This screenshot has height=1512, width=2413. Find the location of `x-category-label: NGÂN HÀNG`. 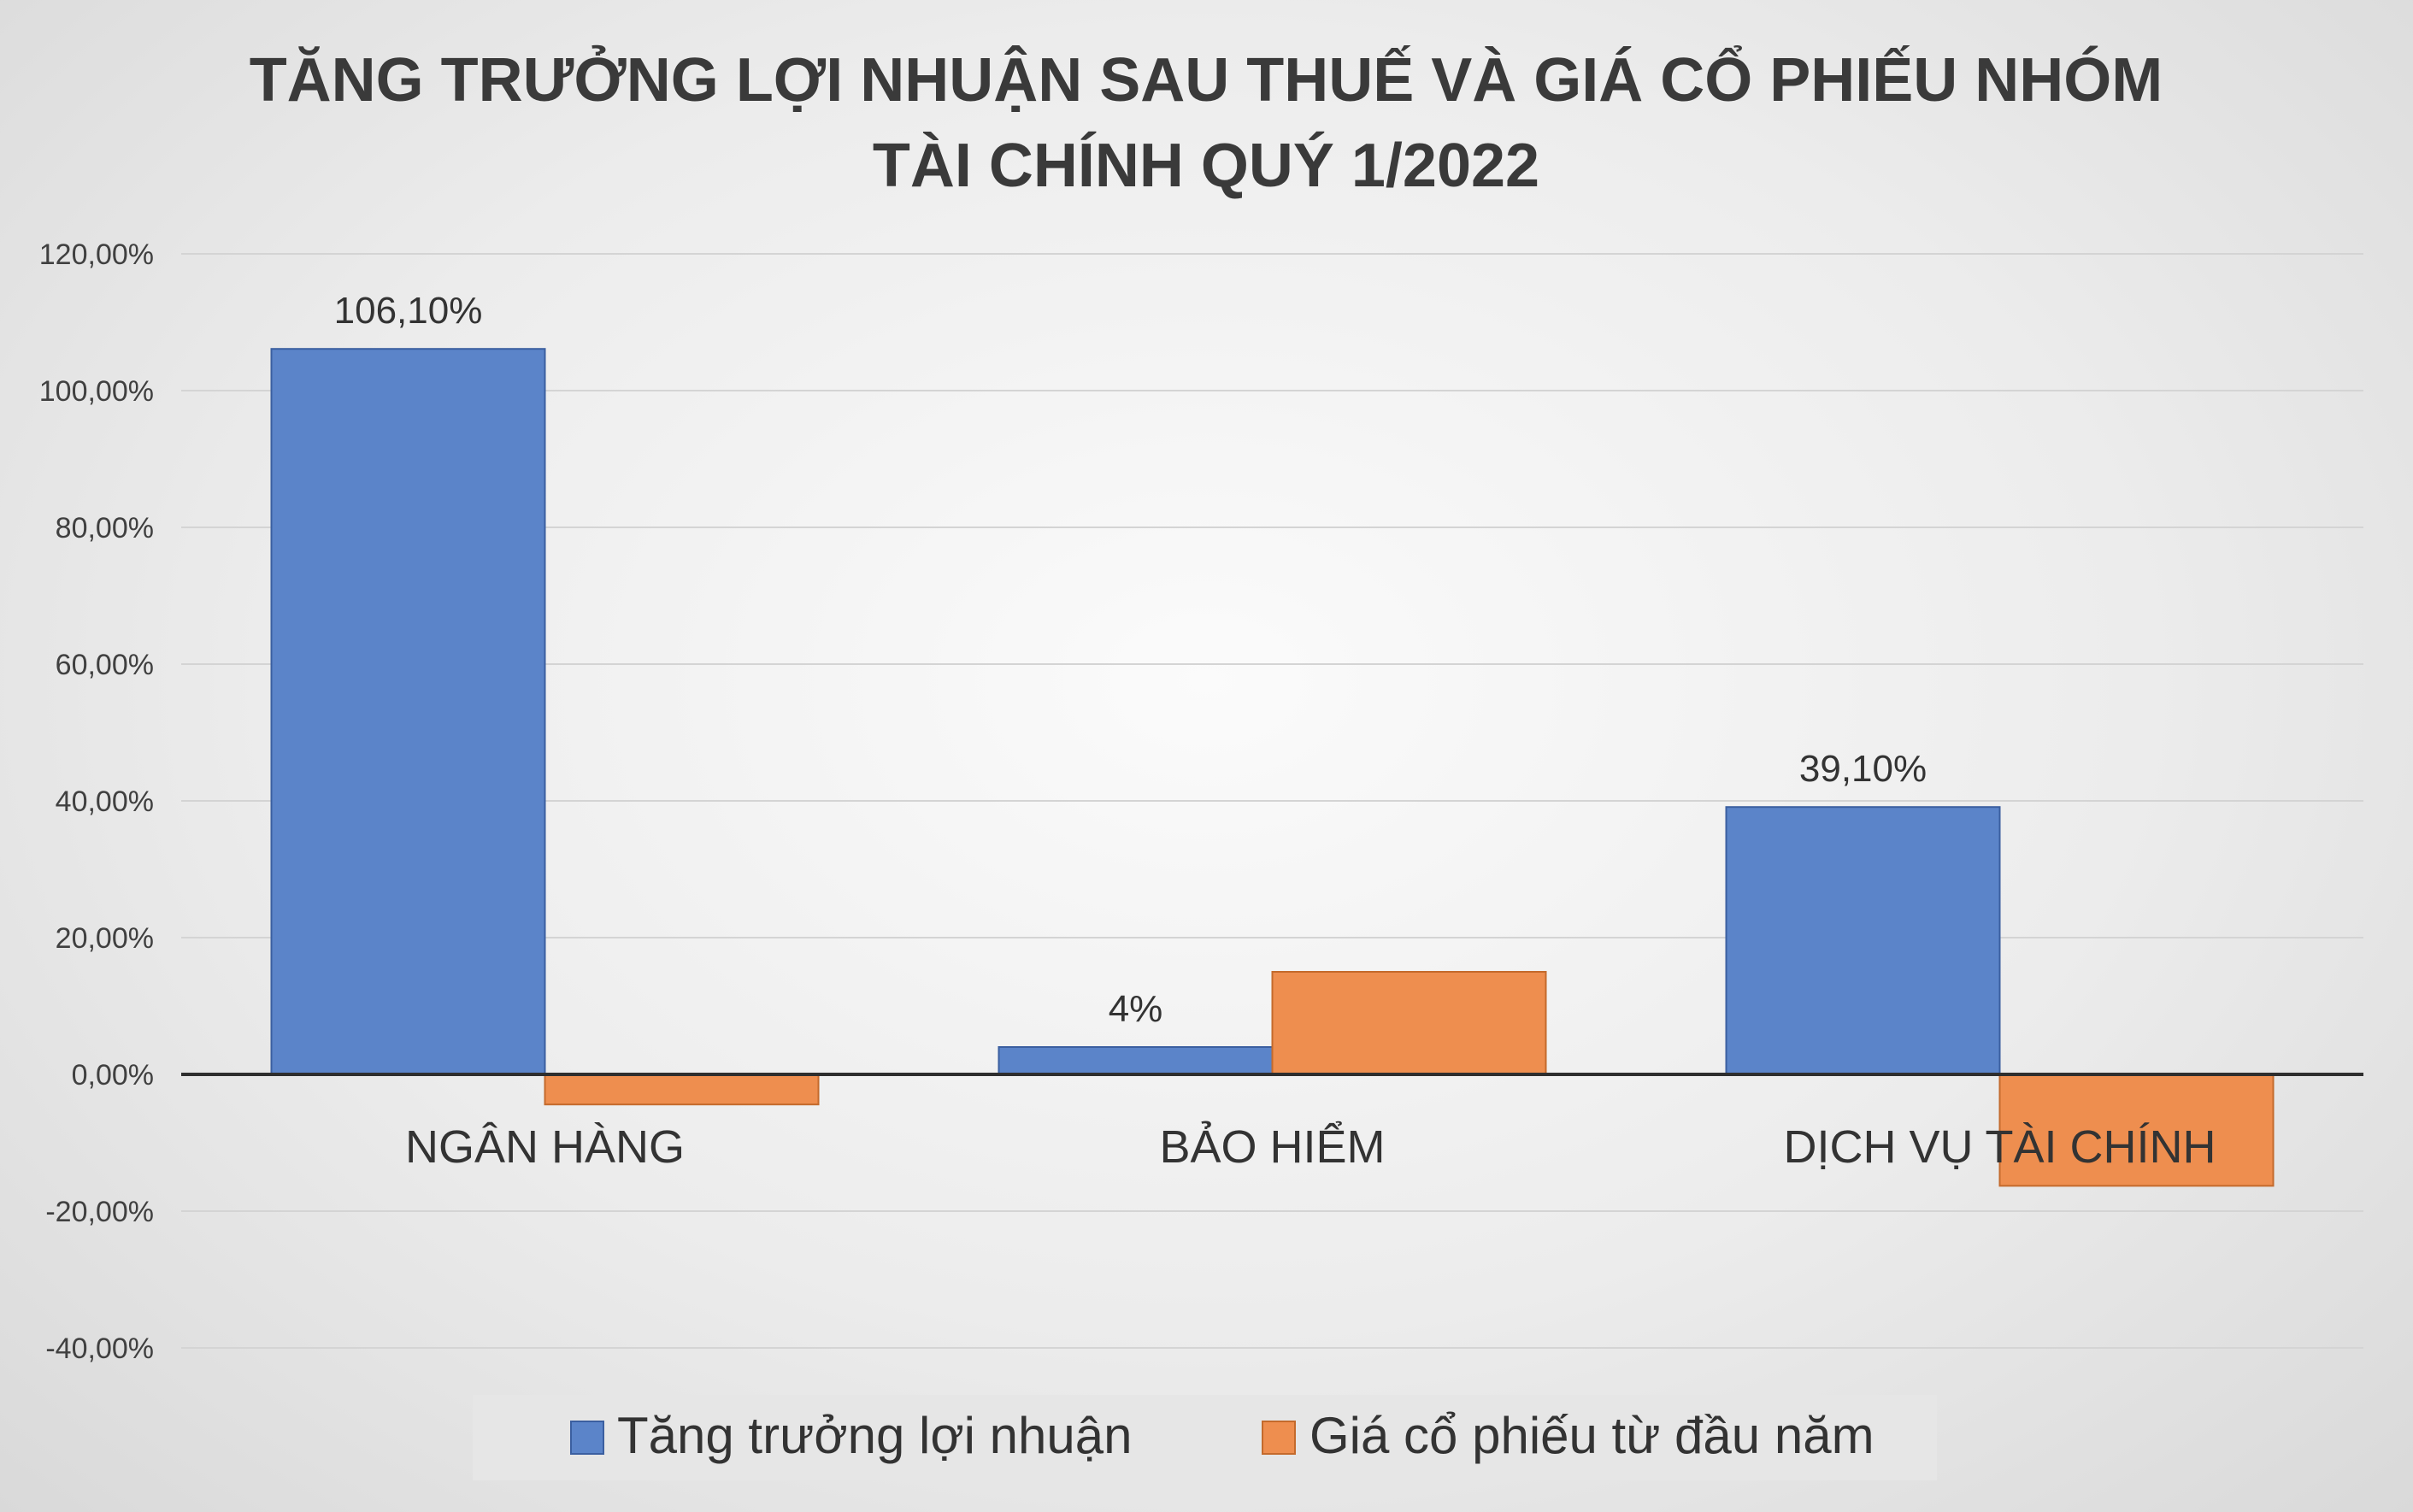

x-category-label: NGÂN HÀNG is located at coordinates (545, 1147).